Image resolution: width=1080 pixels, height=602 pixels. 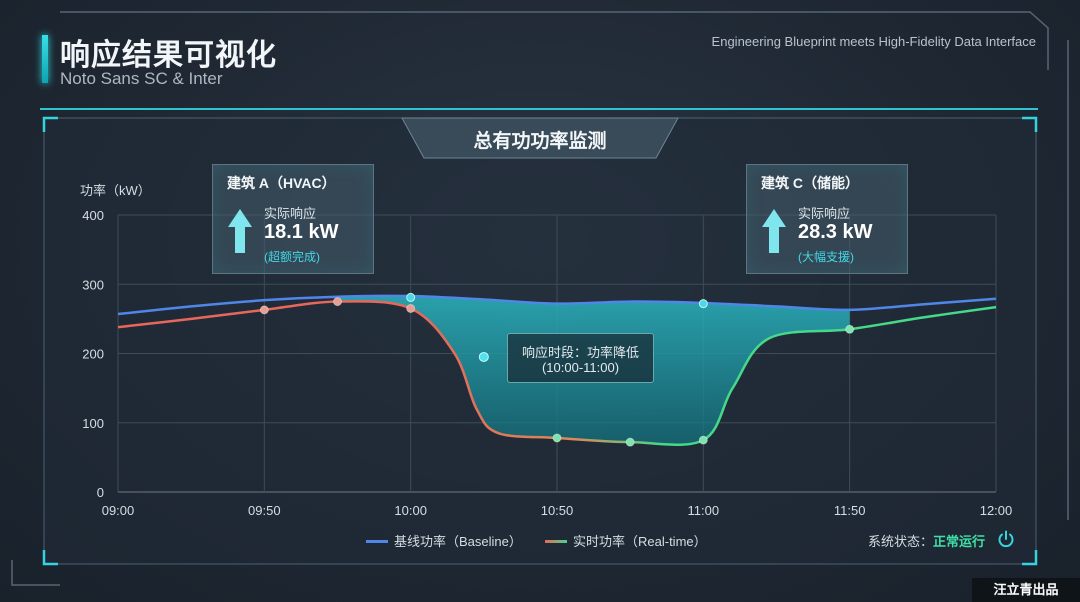 What do you see at coordinates (141, 78) in the screenshot?
I see `page-subtitle: Noto Sans SC & Inter` at bounding box center [141, 78].